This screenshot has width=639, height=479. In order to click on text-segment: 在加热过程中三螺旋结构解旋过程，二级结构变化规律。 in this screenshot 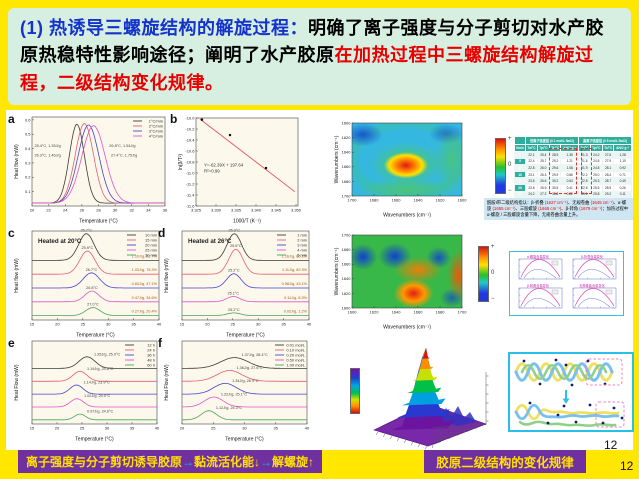, I will do `click(307, 69)`.